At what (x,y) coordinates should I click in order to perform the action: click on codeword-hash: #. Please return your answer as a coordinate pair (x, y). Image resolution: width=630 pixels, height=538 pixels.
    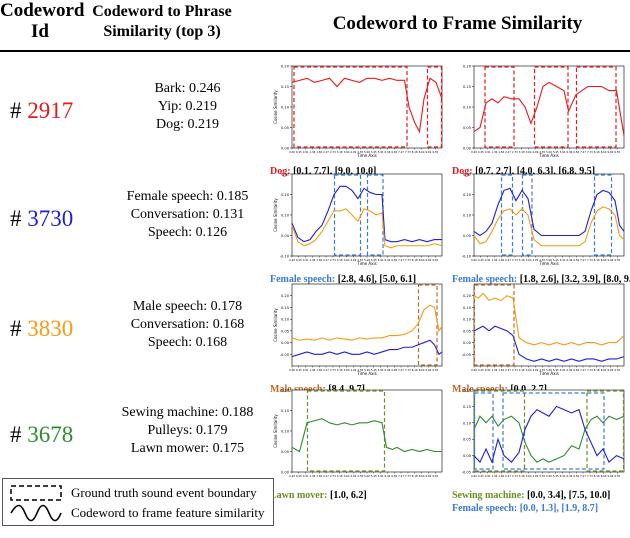
    Looking at the image, I should click on (19, 110).